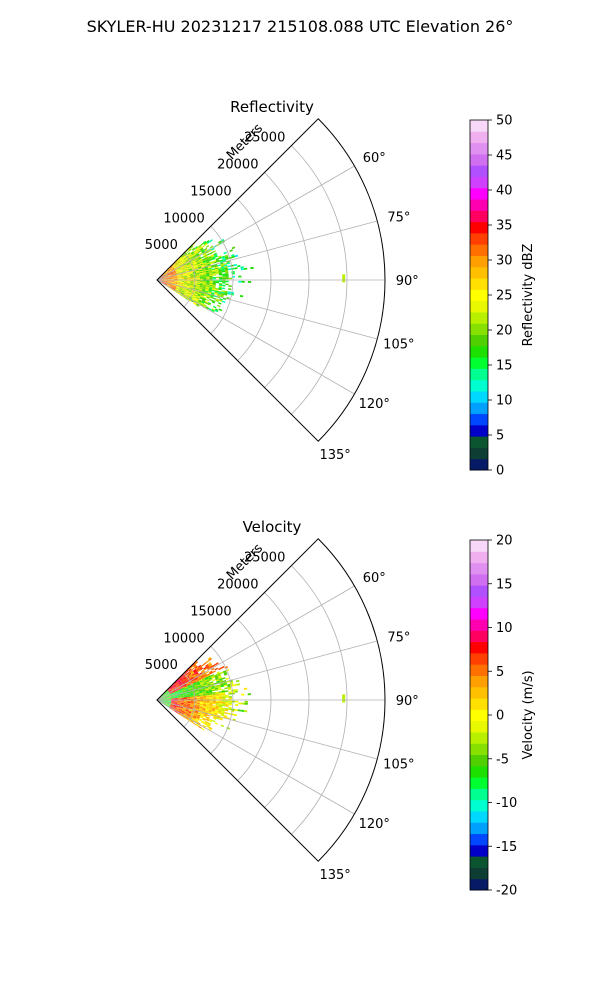  I want to click on colorbar-tick-label: 30, so click(504, 261).